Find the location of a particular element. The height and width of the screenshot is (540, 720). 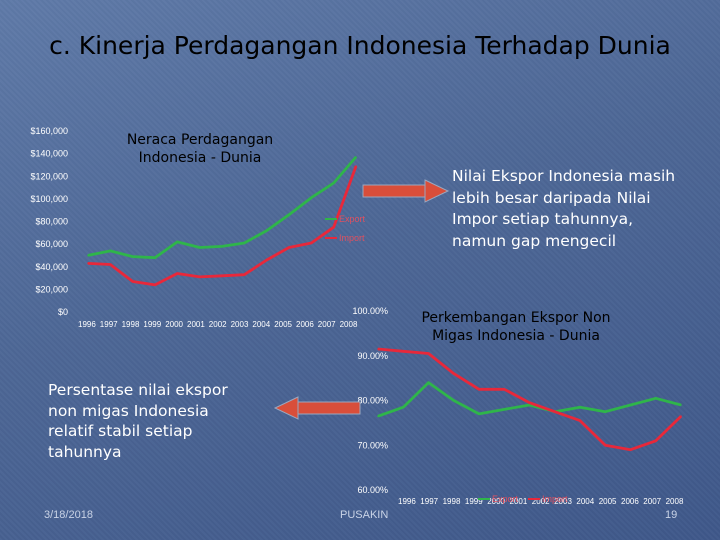

y-tick-label: 80.00% is located at coordinates (372, 401).